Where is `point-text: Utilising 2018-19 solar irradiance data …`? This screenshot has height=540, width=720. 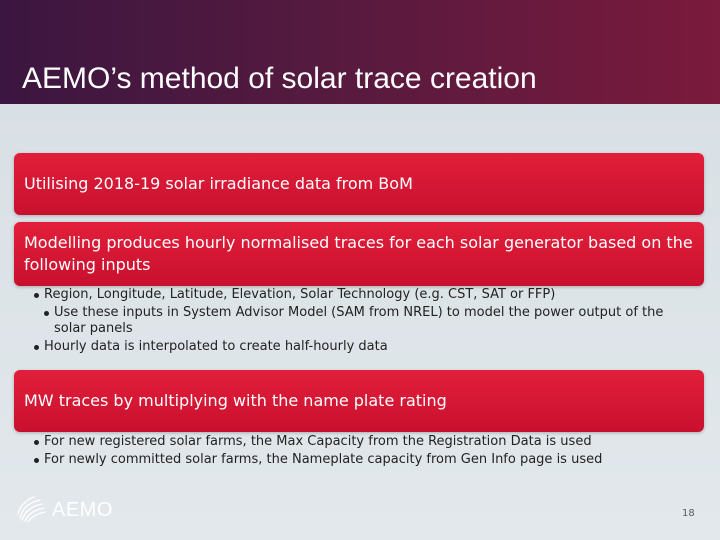
point-text: Utilising 2018-19 solar irradiance data … is located at coordinates (218, 183).